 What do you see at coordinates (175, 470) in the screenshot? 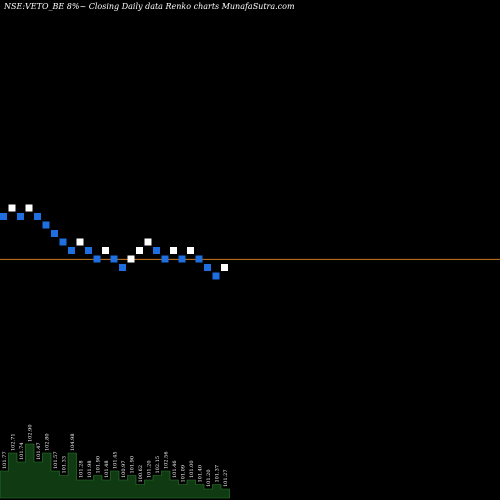
I see `volume-label: 101.46` at bounding box center [175, 470].